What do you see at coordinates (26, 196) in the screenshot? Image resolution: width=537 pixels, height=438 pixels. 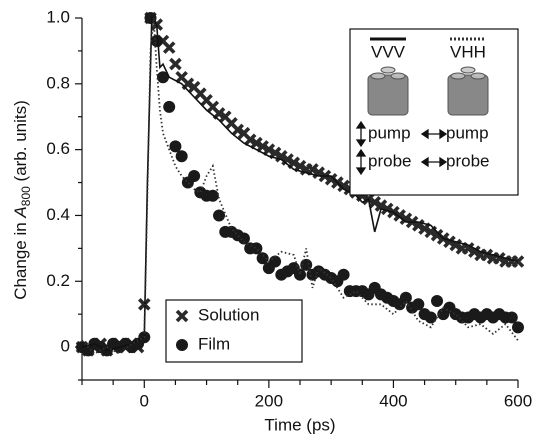 I see `y-label-subscript: 800` at bounding box center [26, 196].